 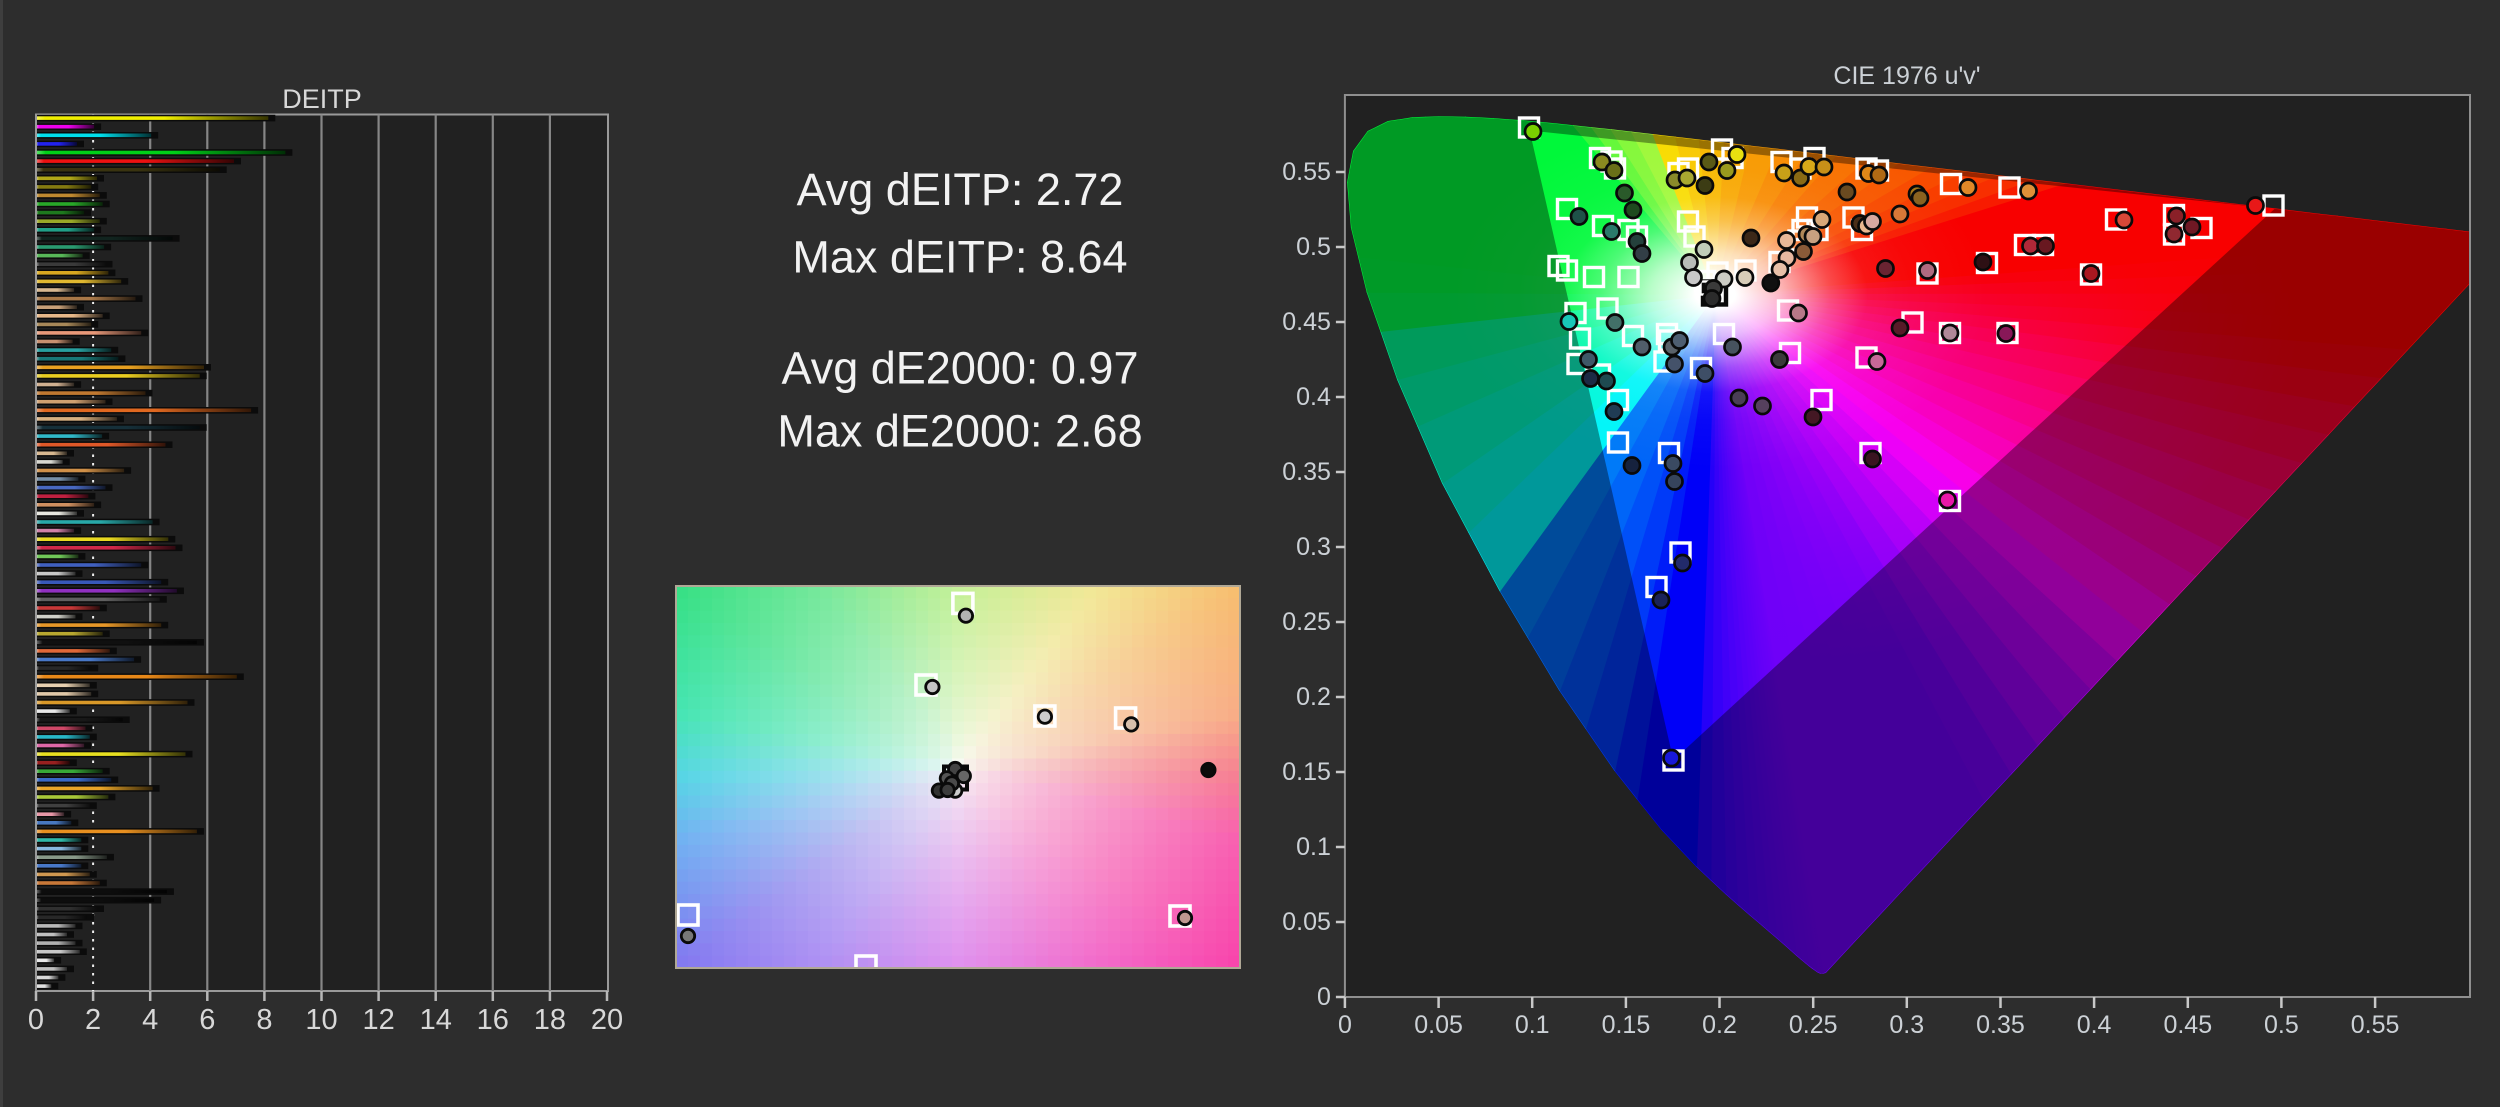 I want to click on svg-text: 8, so click(x=264, y=1020).